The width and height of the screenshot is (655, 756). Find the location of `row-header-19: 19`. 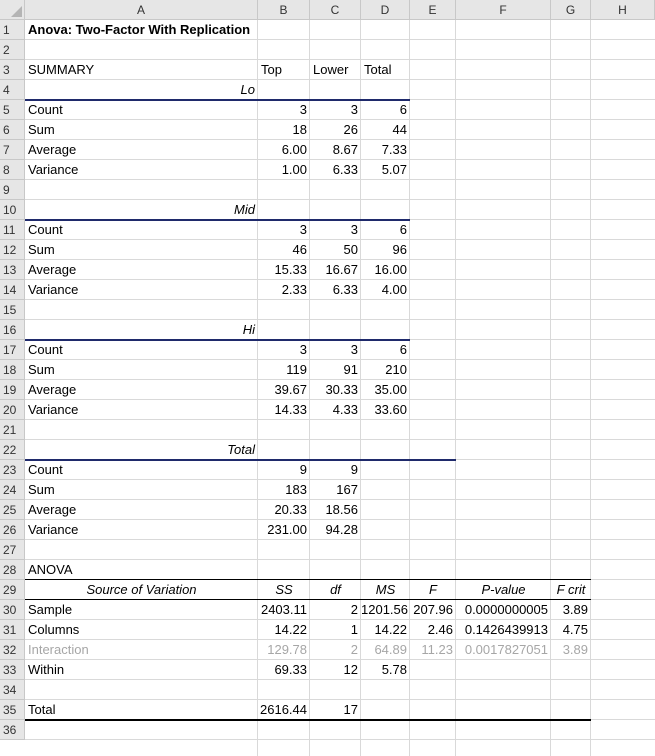

row-header-19: 19 is located at coordinates (12, 390).